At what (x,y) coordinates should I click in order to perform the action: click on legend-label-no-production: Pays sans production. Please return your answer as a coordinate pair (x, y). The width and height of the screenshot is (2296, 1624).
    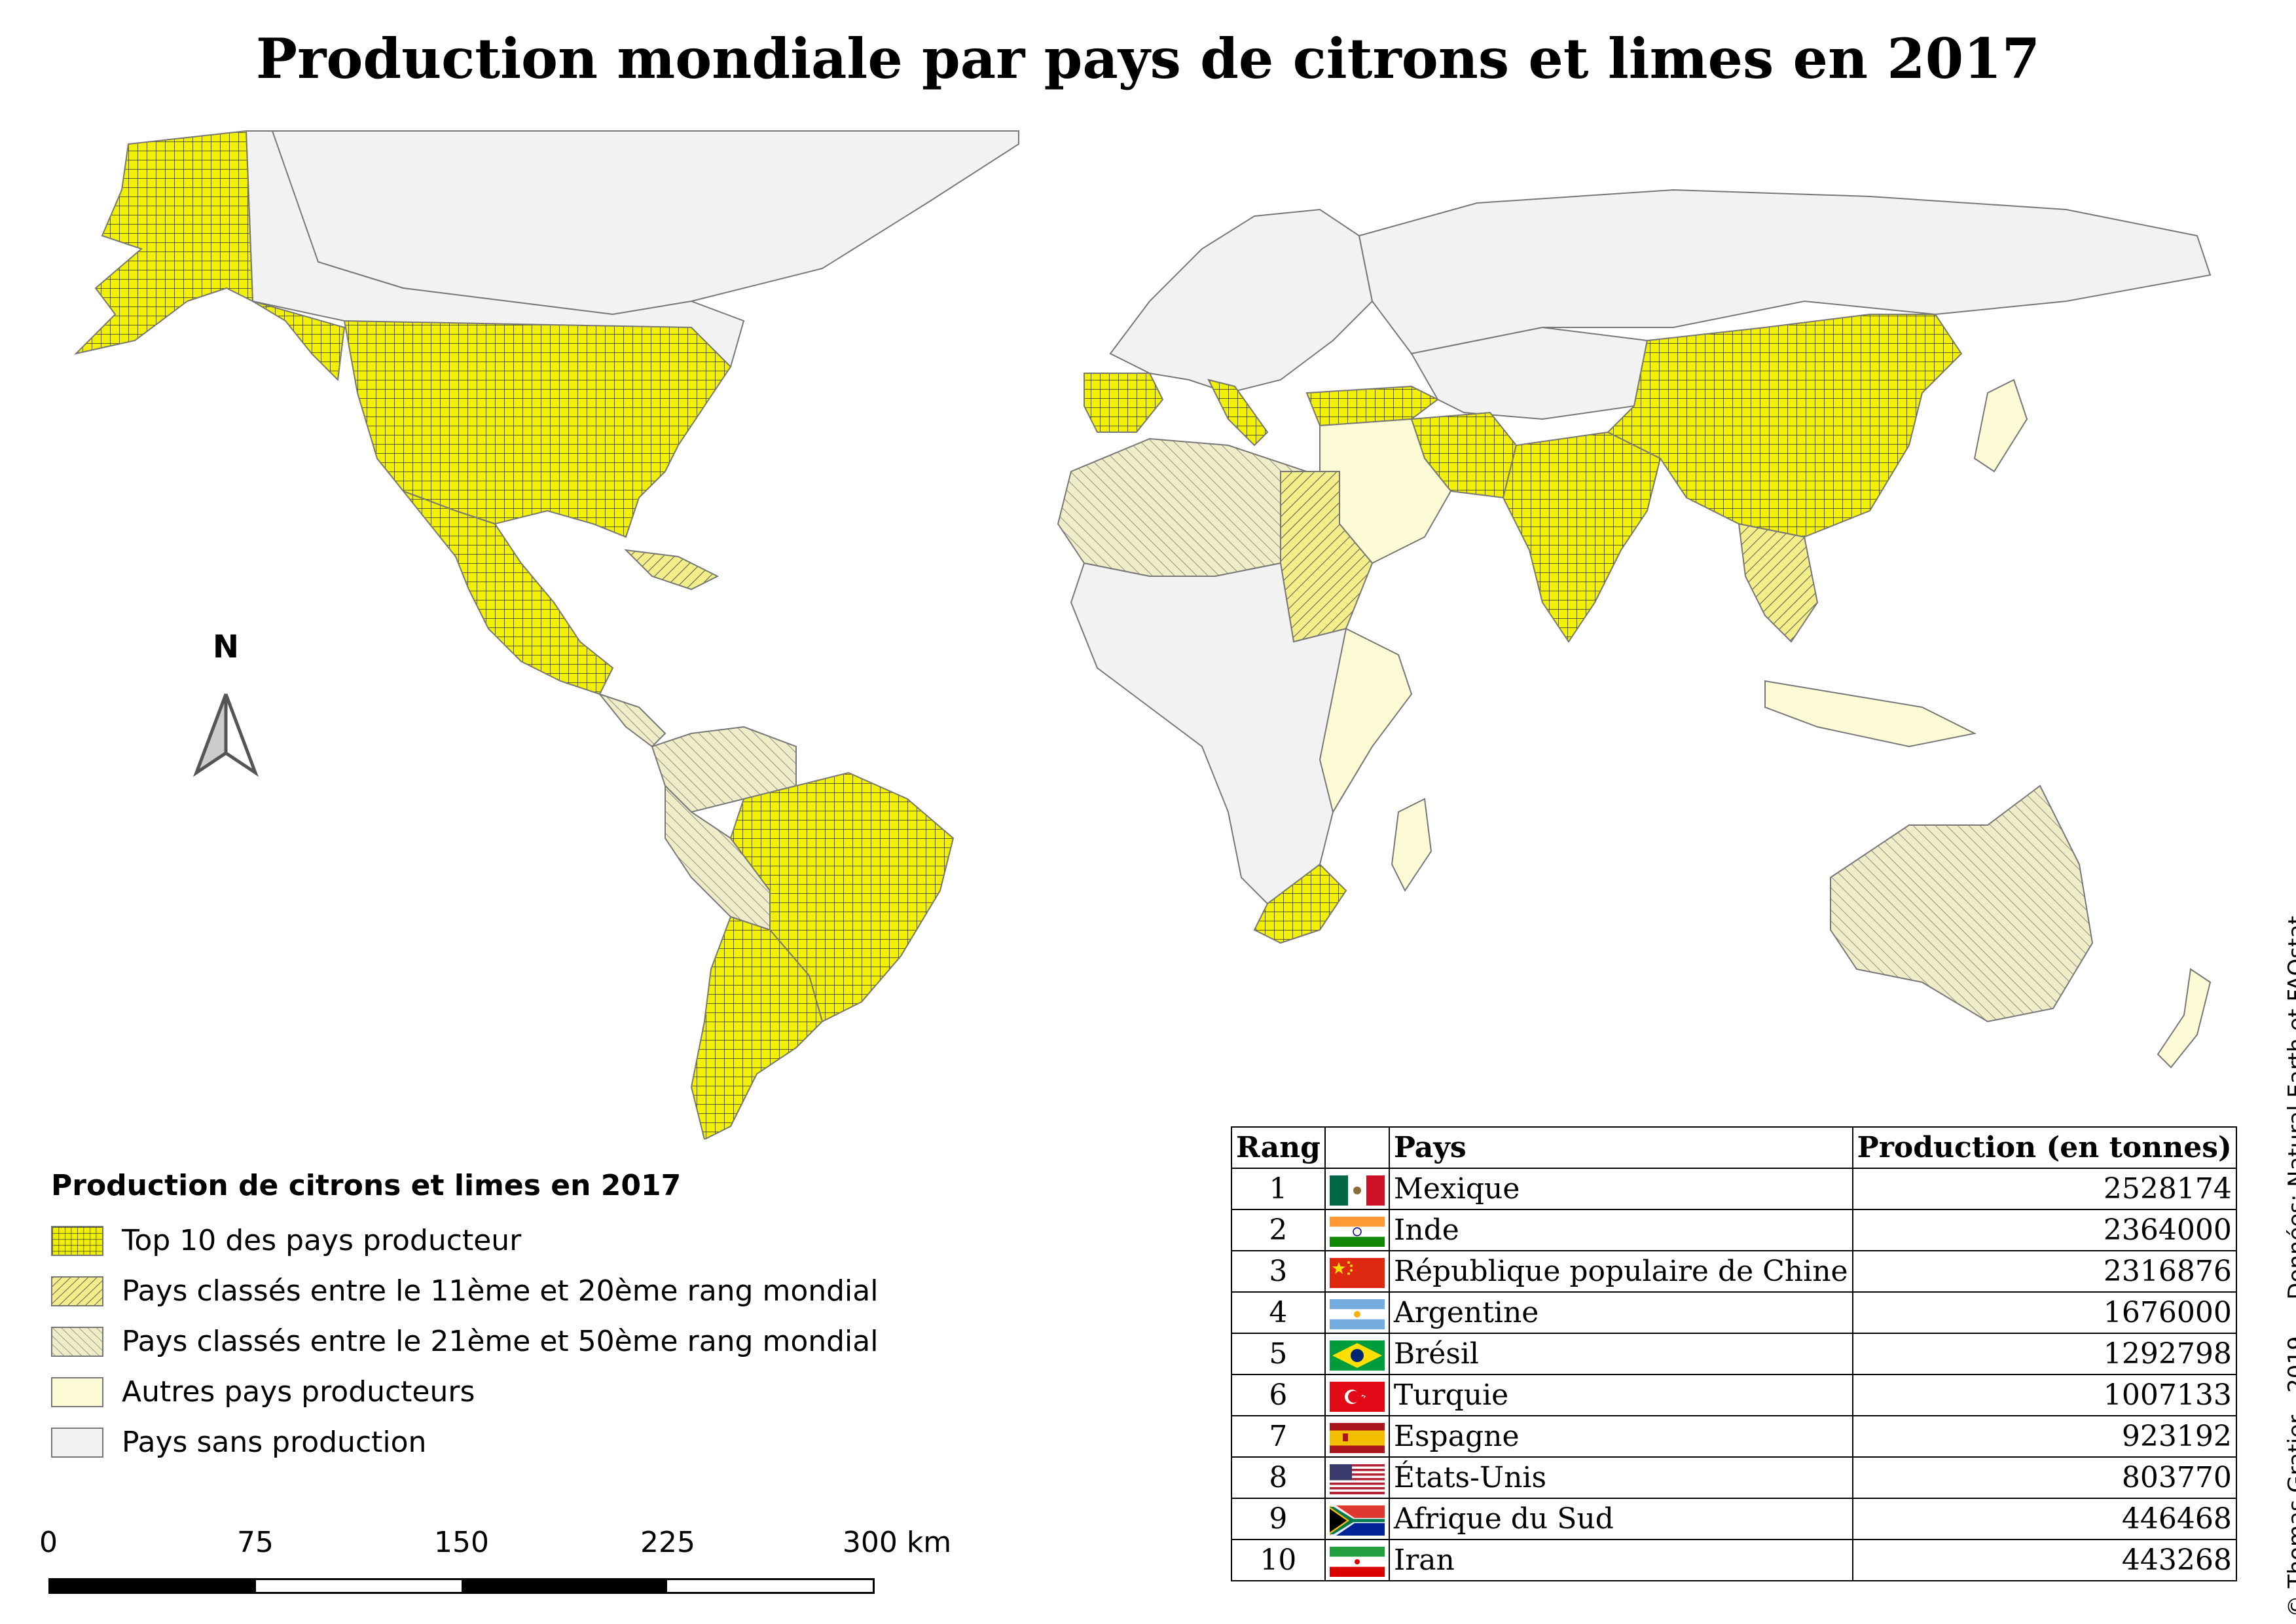
    Looking at the image, I should click on (274, 1442).